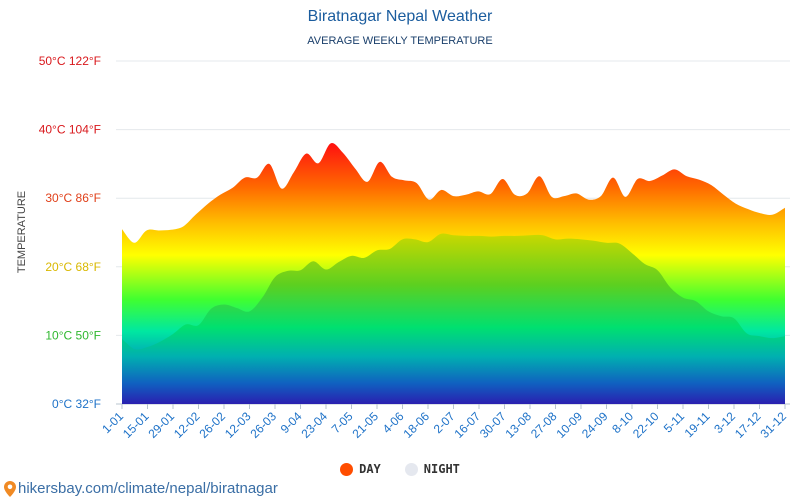 The height and width of the screenshot is (500, 800). I want to click on x-tick-label: 21-05, so click(366, 425).